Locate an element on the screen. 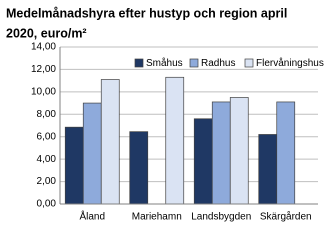 This screenshot has height=240, width=334. y-tick-label: 10,00 is located at coordinates (43, 91).